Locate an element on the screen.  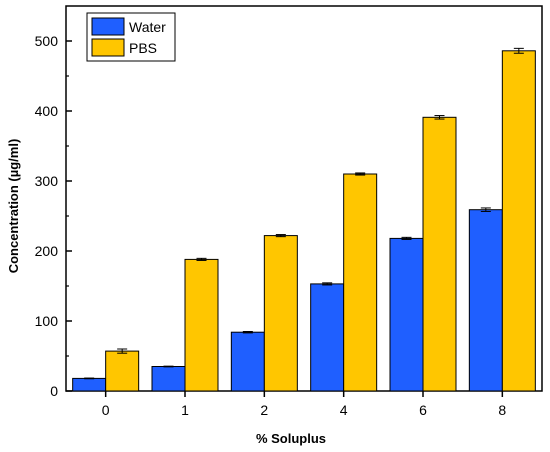
x-tick-label: 1 is located at coordinates (185, 410).